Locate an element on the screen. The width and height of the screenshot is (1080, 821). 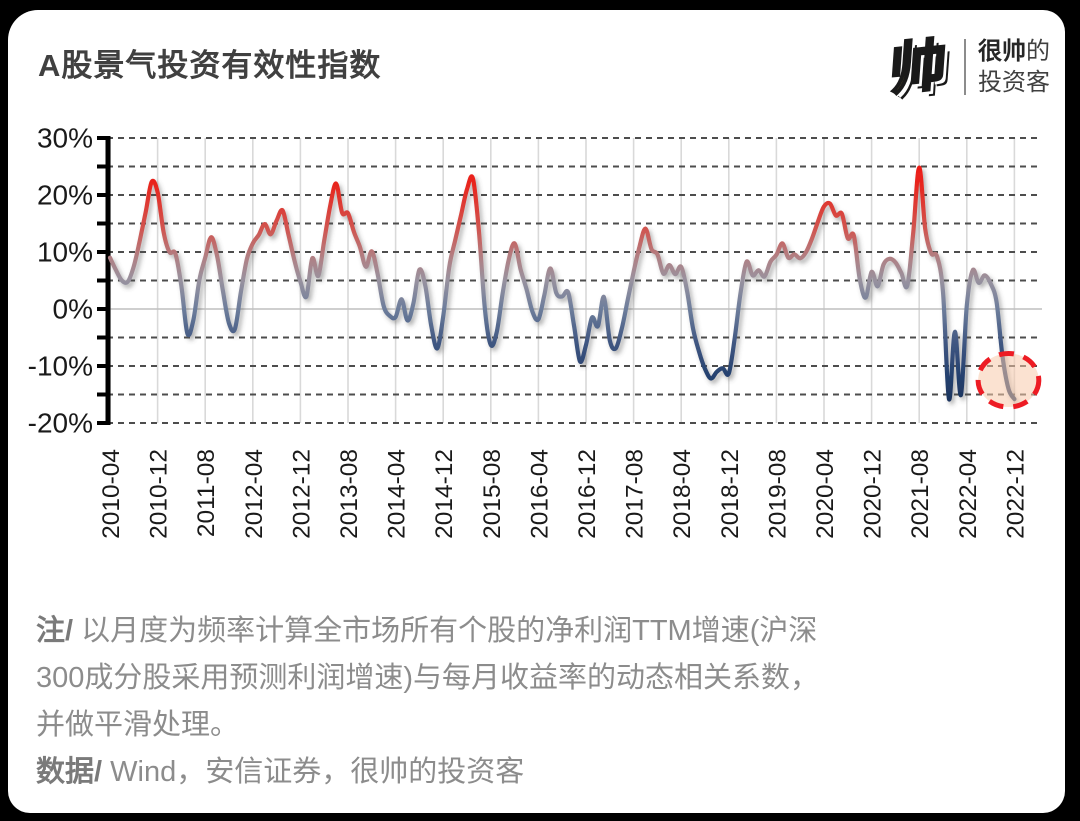
source-line: 数据/ Wind，安信证券，很帅的投资客 is located at coordinates (280, 772).